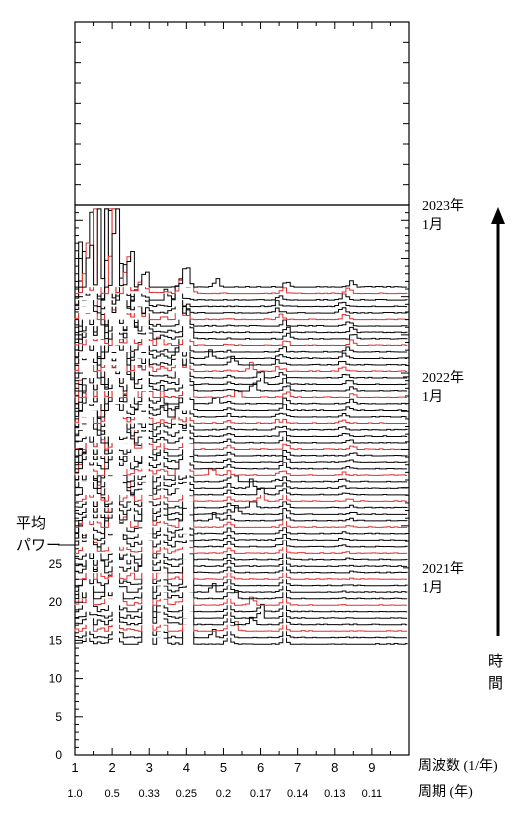  Describe the element at coordinates (56, 679) in the screenshot. I see `y-tick-label: 10` at that location.